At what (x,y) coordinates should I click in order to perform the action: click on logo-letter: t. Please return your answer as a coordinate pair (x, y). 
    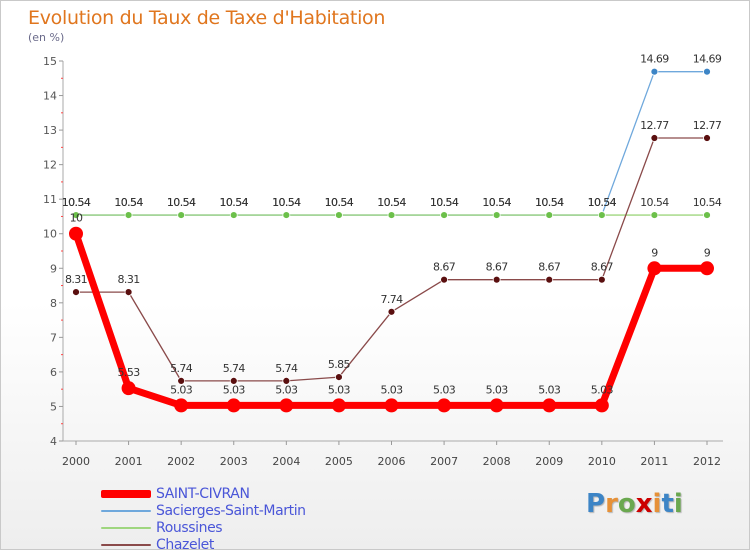
    Looking at the image, I should click on (667, 504).